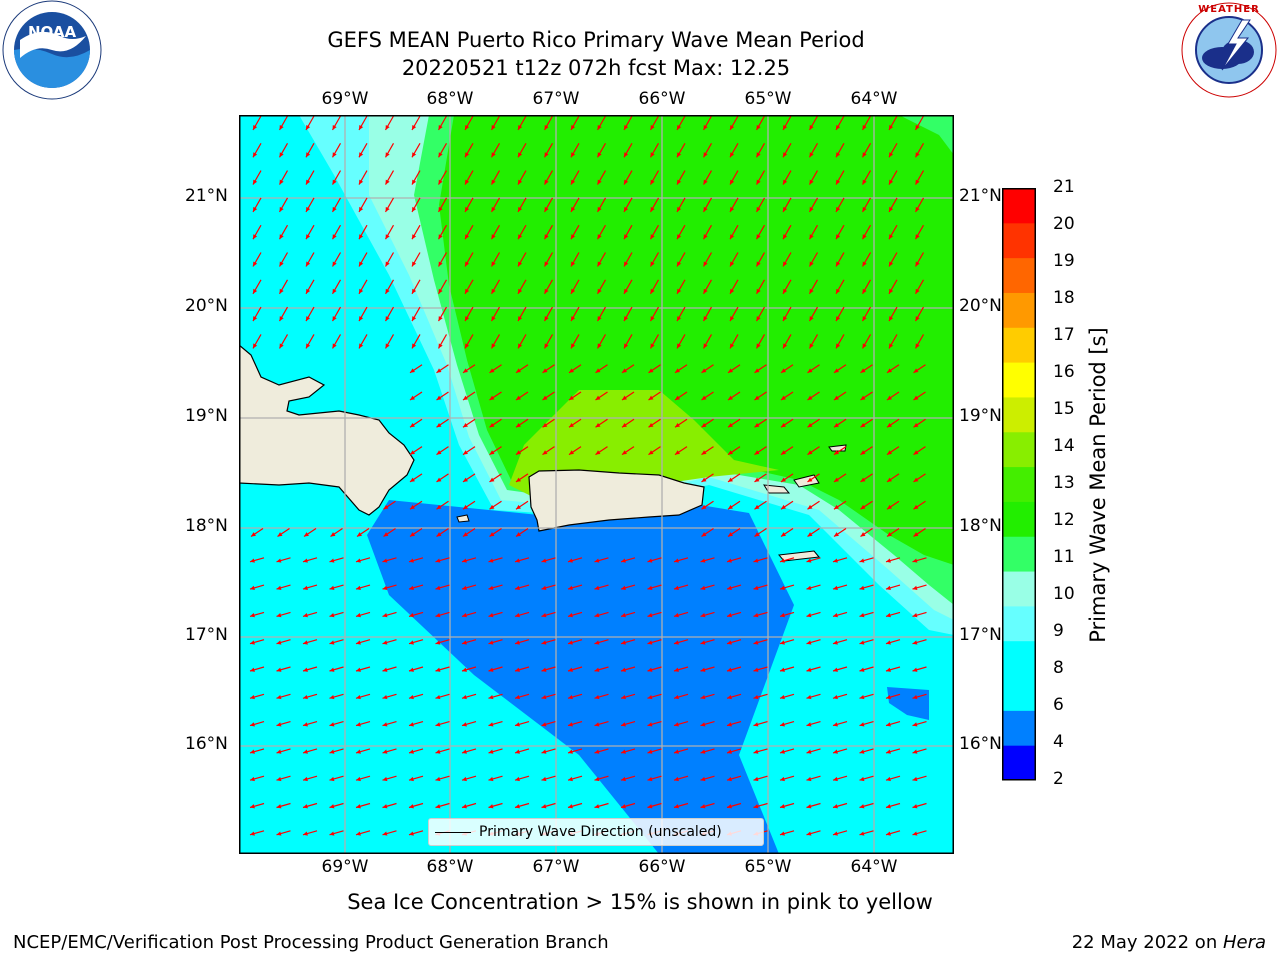 The width and height of the screenshot is (1280, 960). What do you see at coordinates (616, 500) in the screenshot?
I see `land-puerto-rico` at bounding box center [616, 500].